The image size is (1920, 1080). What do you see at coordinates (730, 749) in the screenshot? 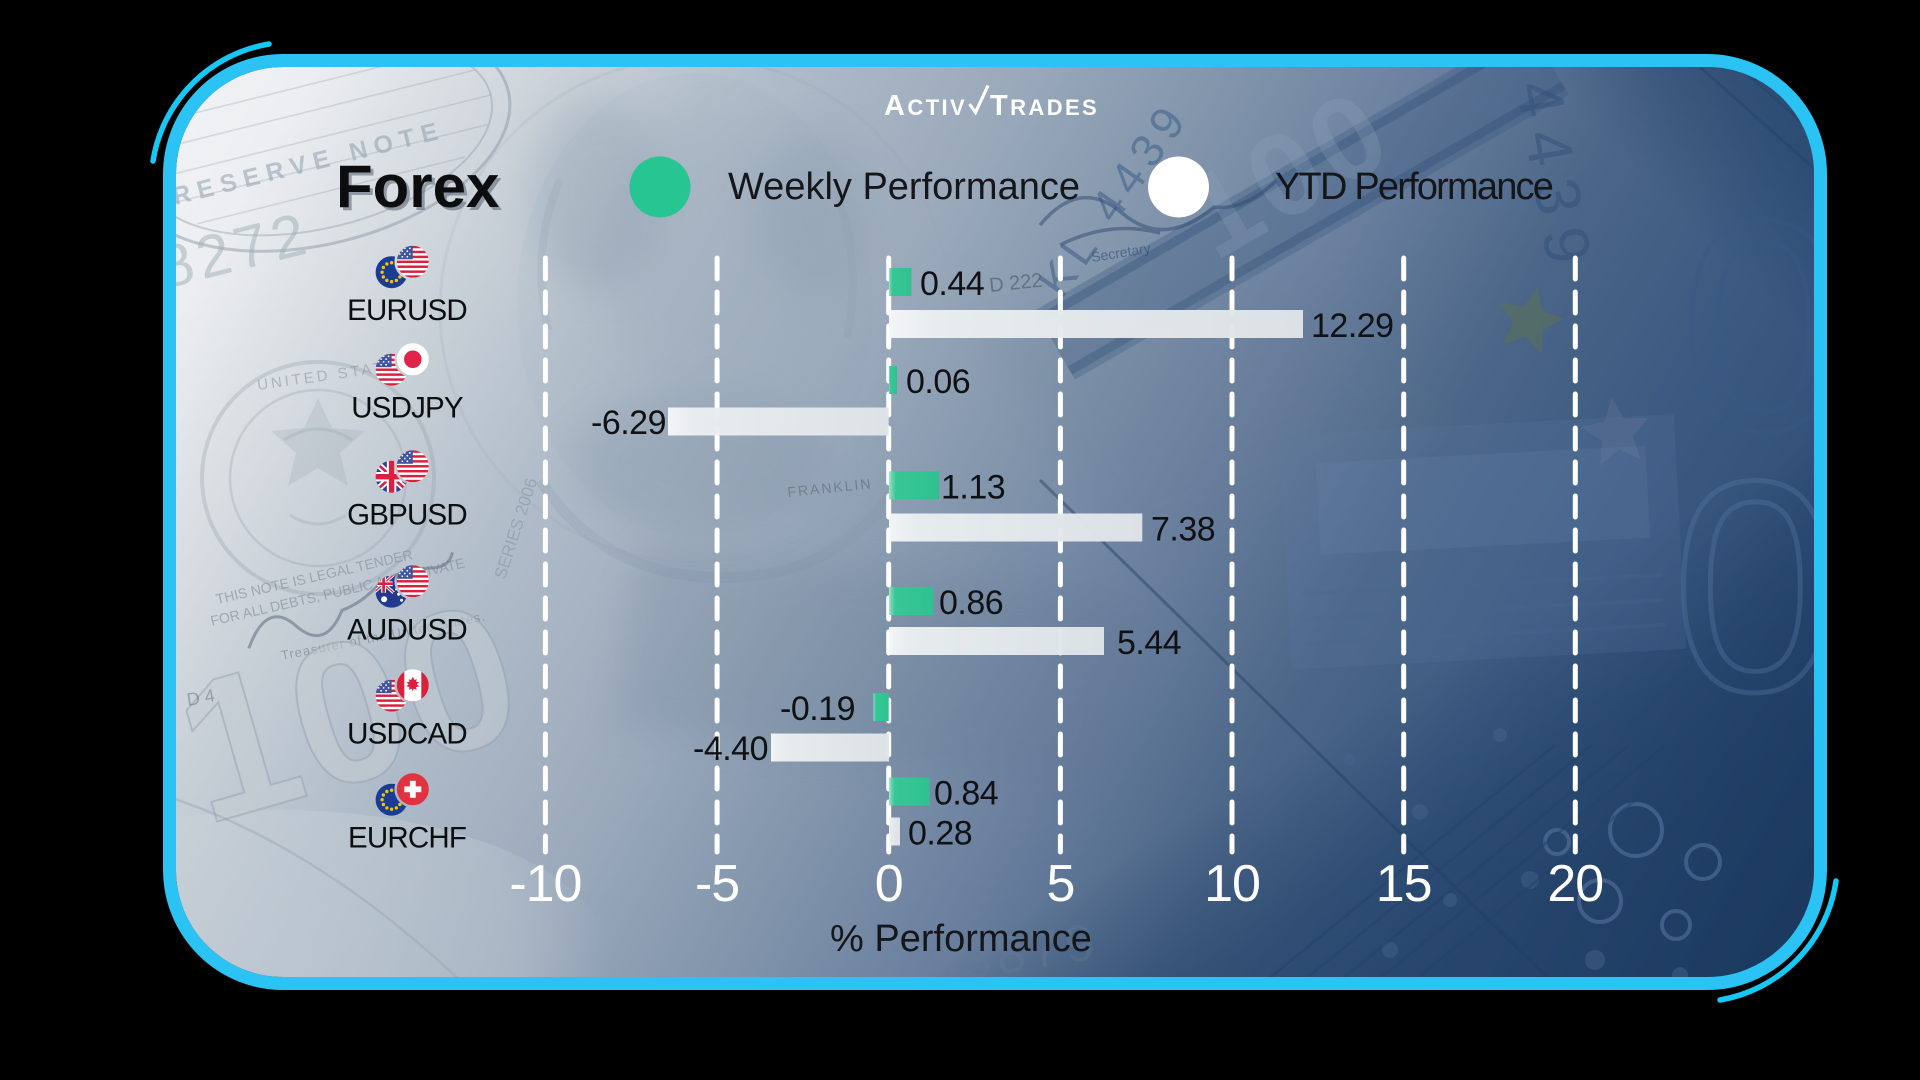
I see `svg-text: -4.40` at bounding box center [730, 749].